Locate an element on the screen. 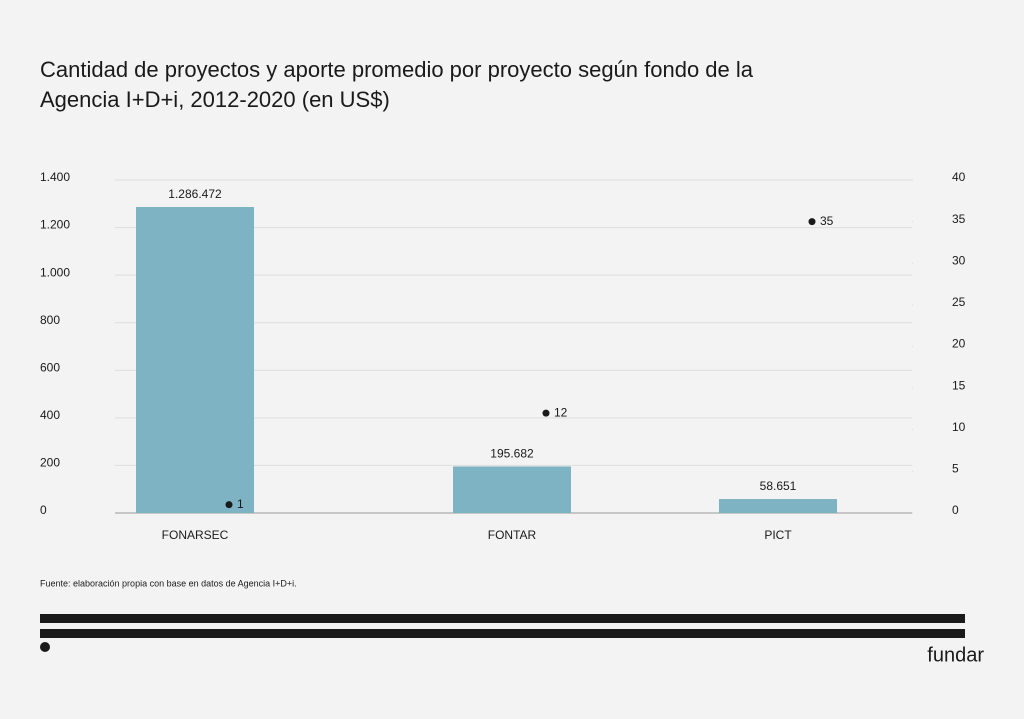 This screenshot has width=1024, height=719. x-tick-label: PICT is located at coordinates (778, 535).